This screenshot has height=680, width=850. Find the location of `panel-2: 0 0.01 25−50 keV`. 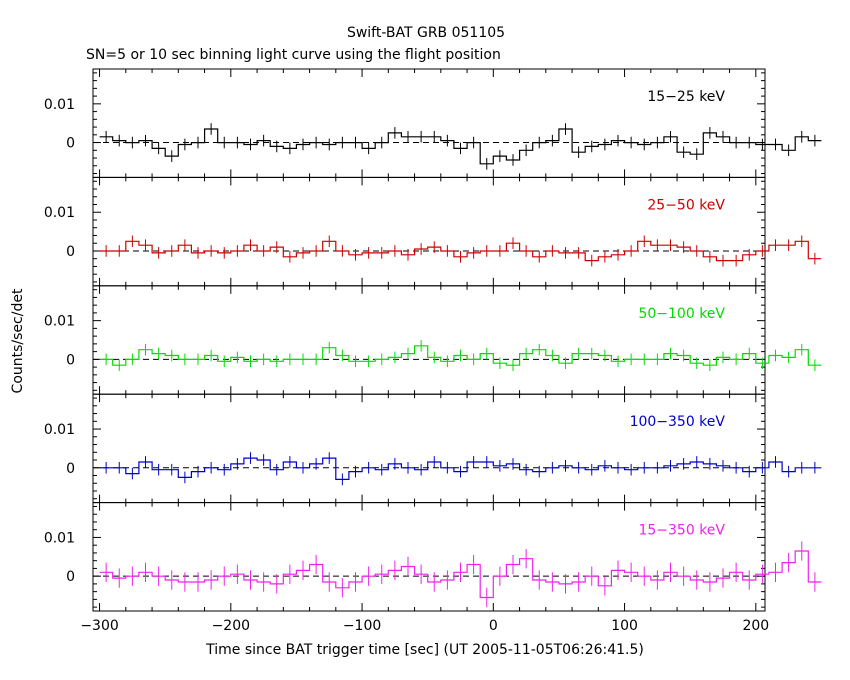

panel-2: 0 0.01 25−50 keV is located at coordinates (433, 231).